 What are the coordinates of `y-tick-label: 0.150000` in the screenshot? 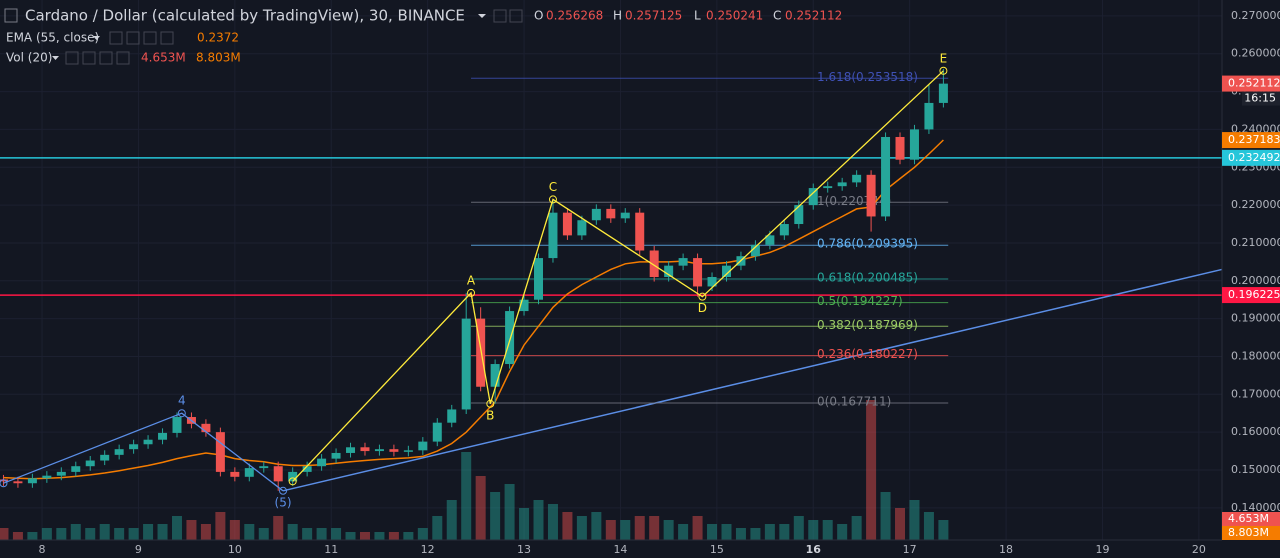 It's located at (1255, 469).